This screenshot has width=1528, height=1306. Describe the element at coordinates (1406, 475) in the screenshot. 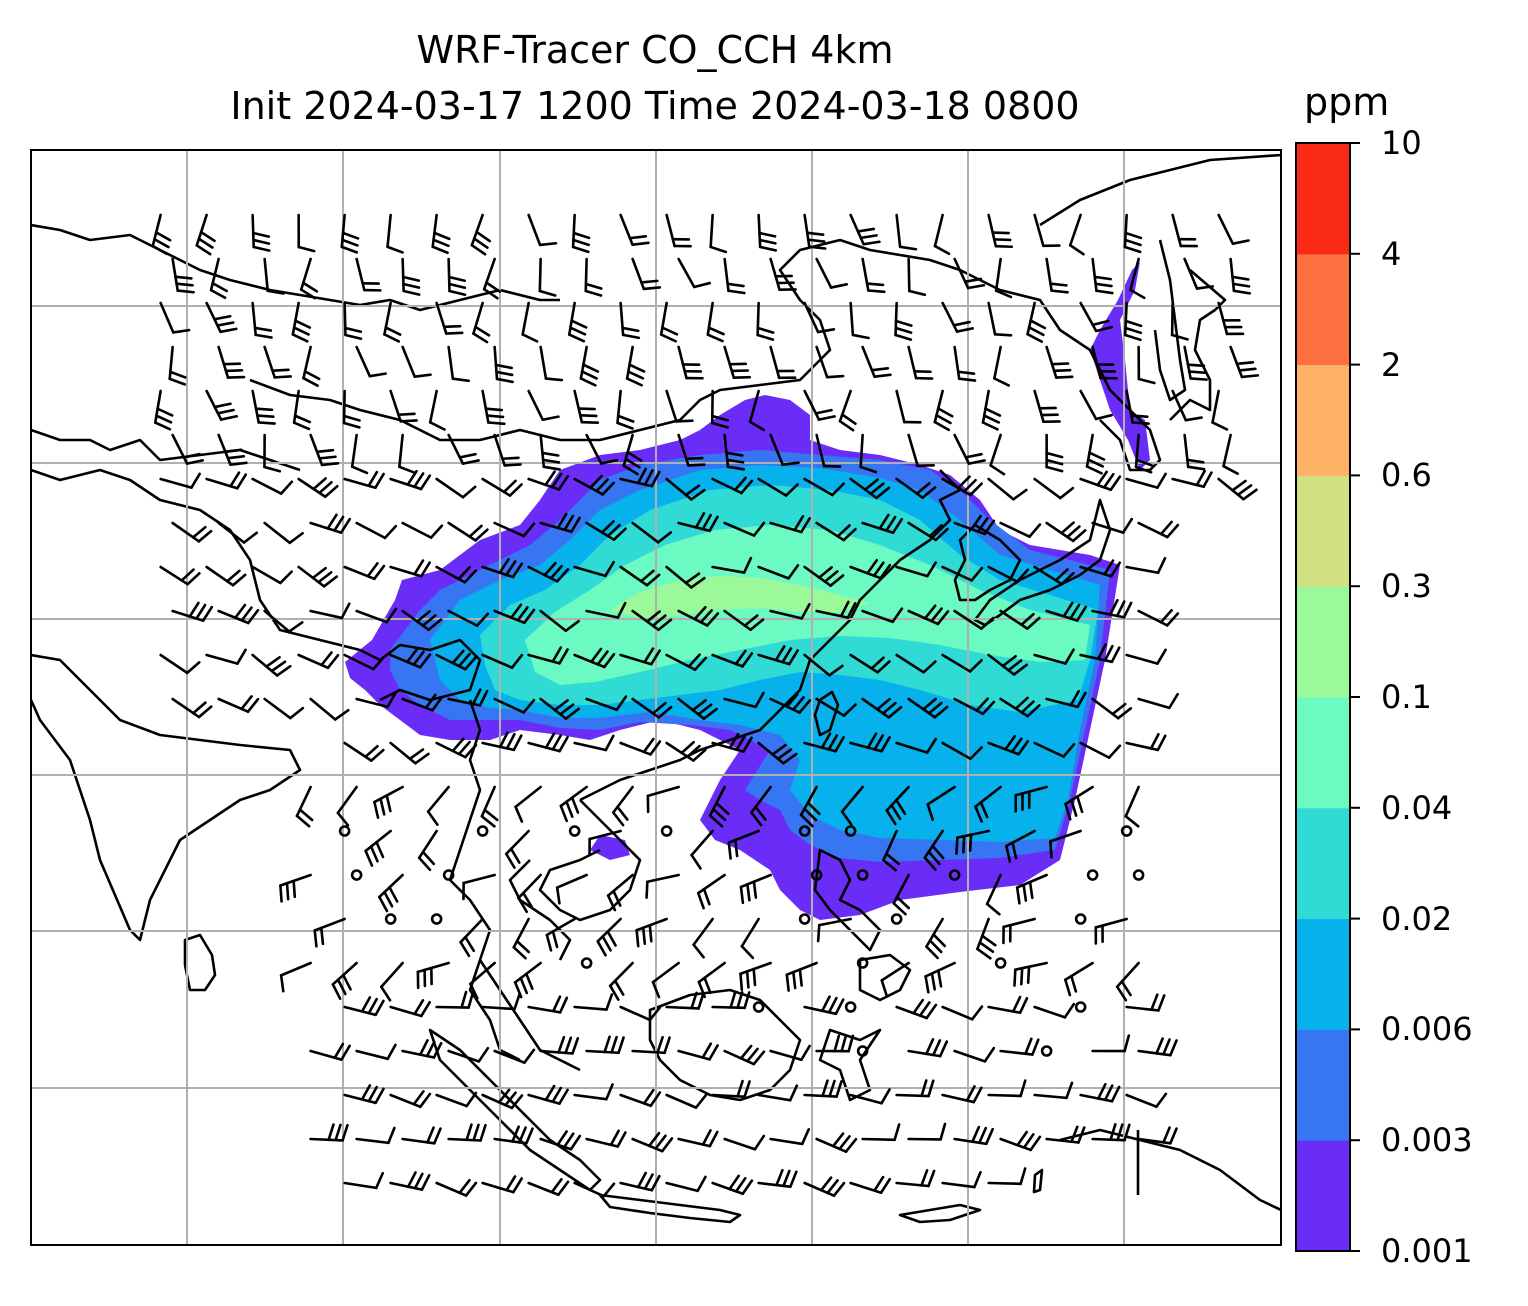

I see `colorbar-tick-label: 0.6` at that location.